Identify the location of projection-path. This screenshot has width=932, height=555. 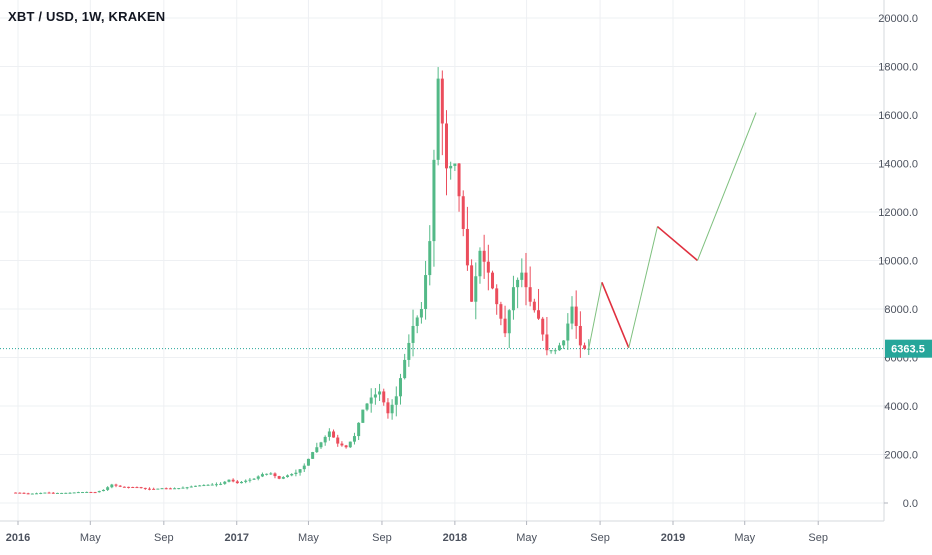
(672, 230).